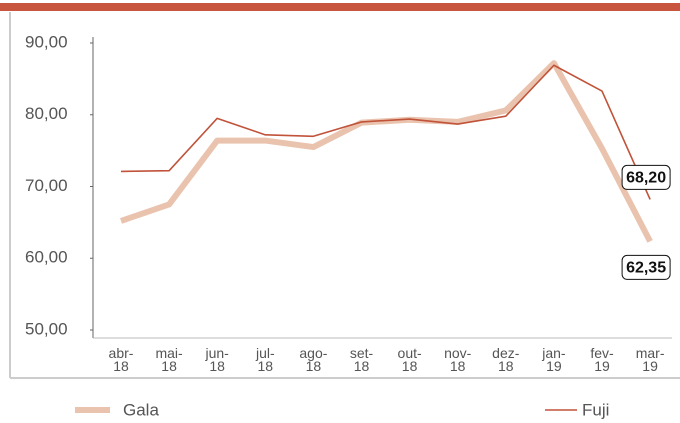 The image size is (680, 423). I want to click on y-tick-label: 60,00, so click(46, 257).